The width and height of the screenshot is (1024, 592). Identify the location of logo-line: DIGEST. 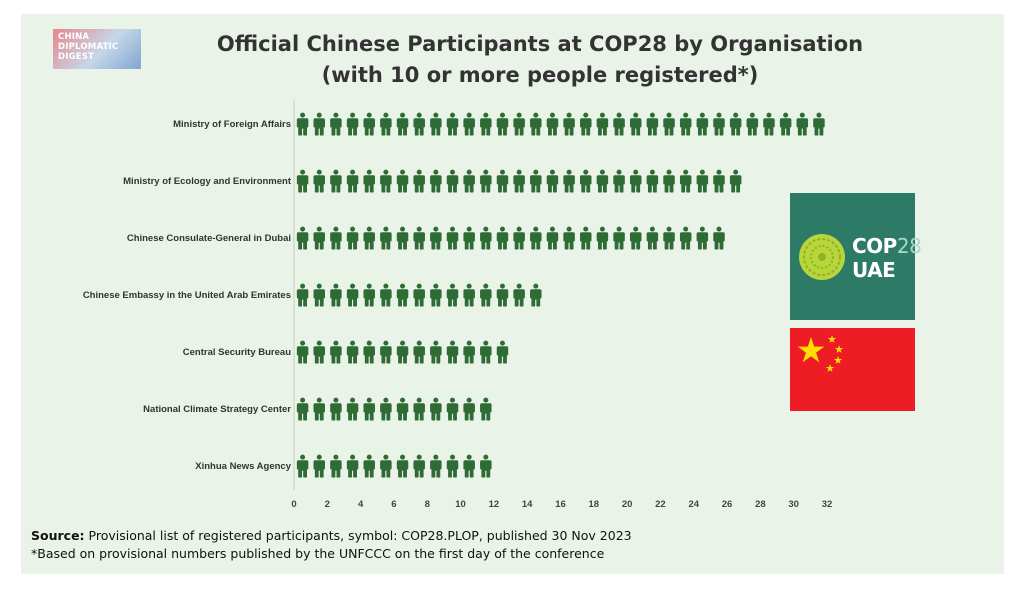
(76, 57).